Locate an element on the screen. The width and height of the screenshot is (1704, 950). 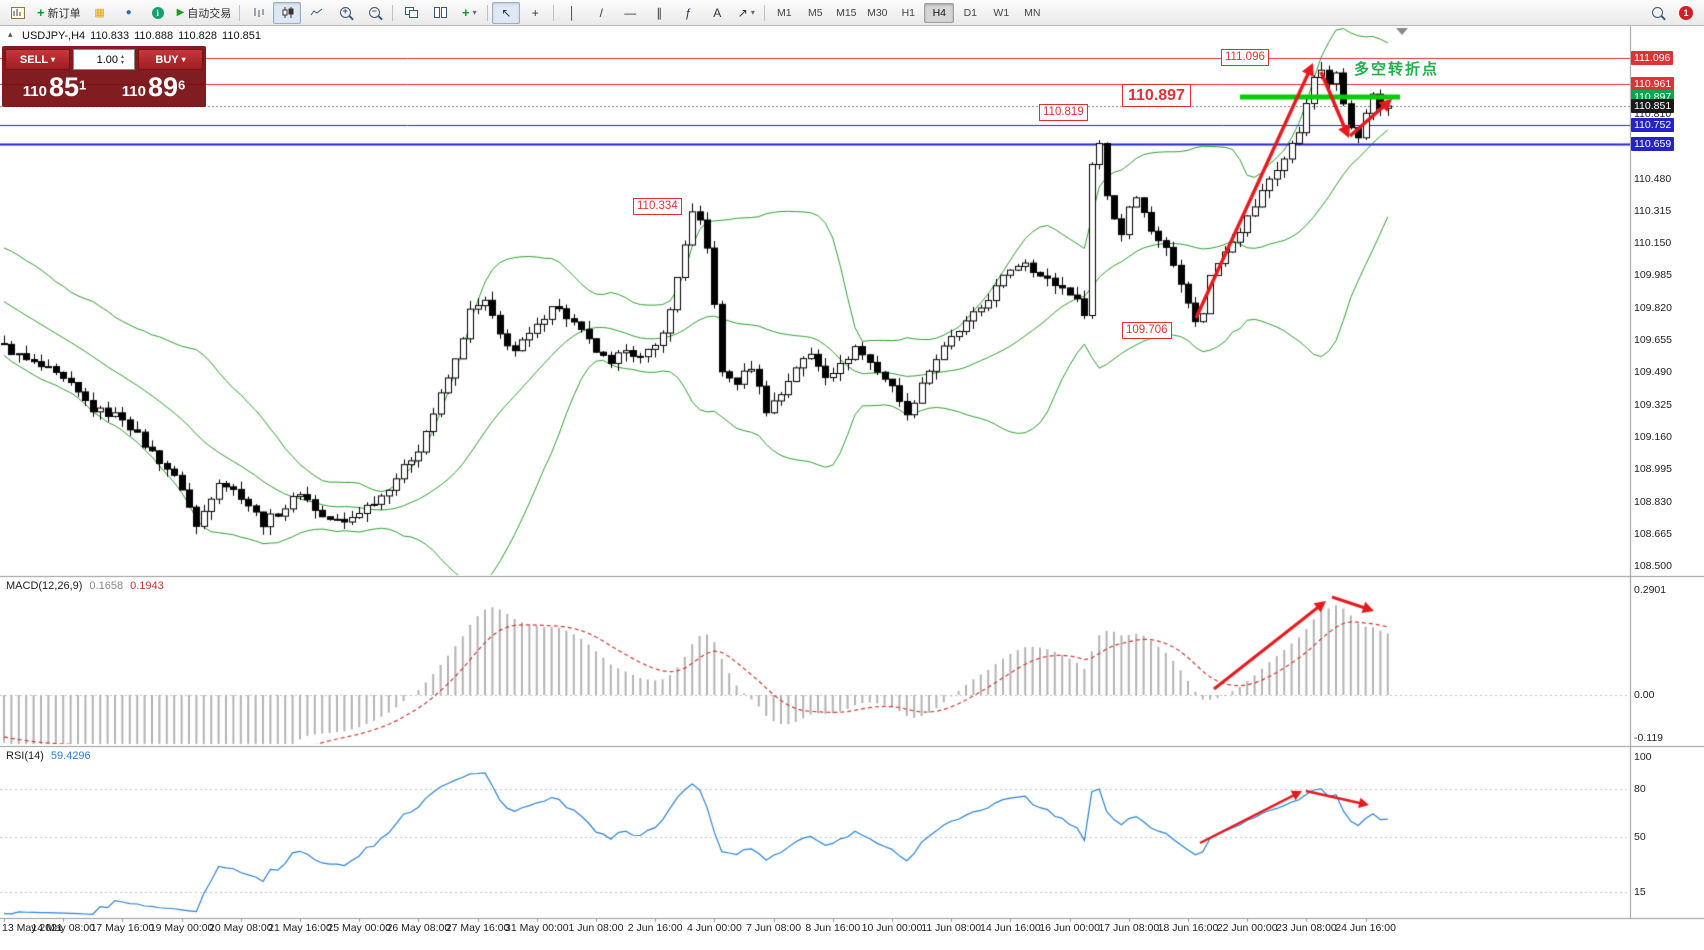
market-button: ▦ is located at coordinates (100, 13).